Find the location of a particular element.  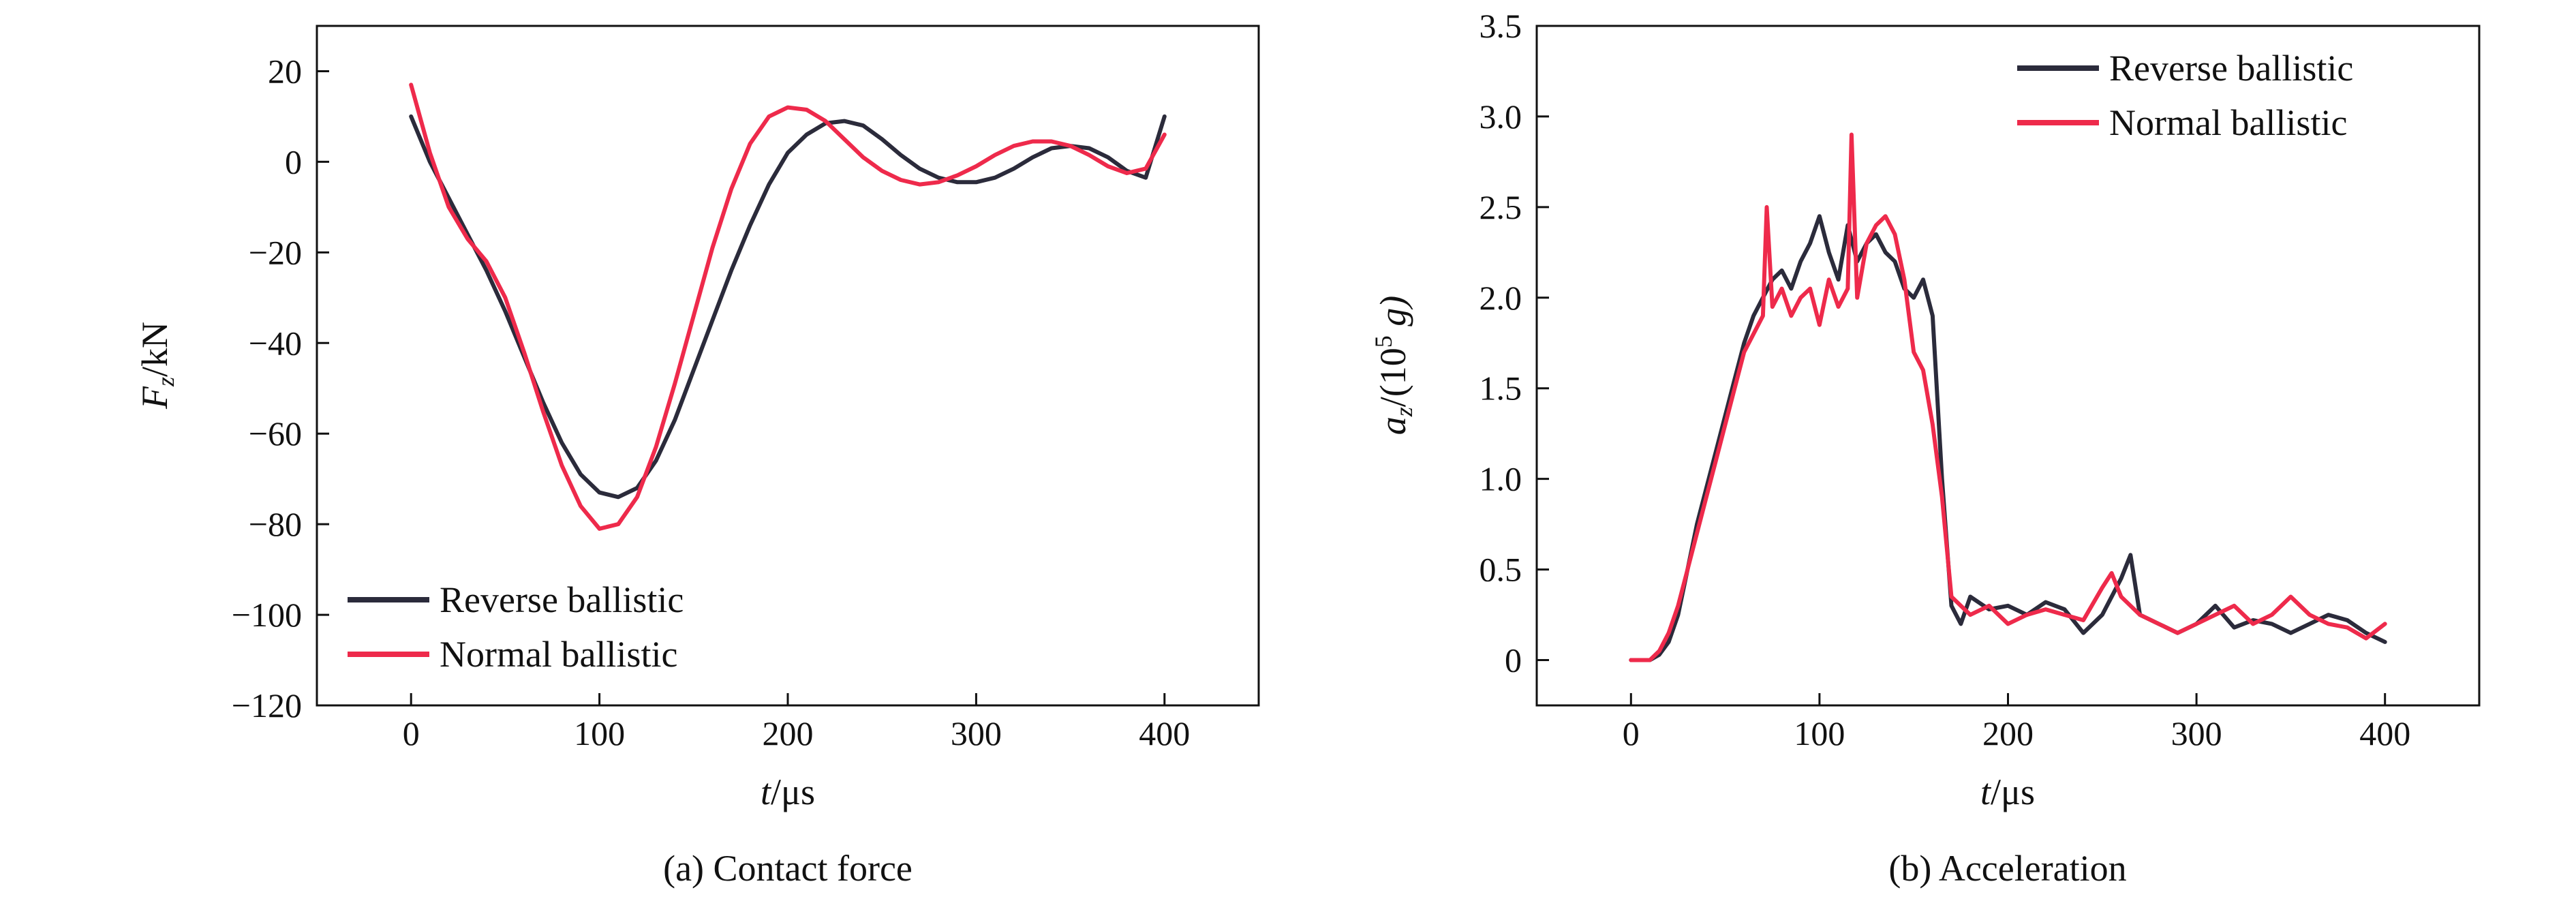

chart-b-legend: Reverse ballistic Normal ballistic is located at coordinates (2185, 95).